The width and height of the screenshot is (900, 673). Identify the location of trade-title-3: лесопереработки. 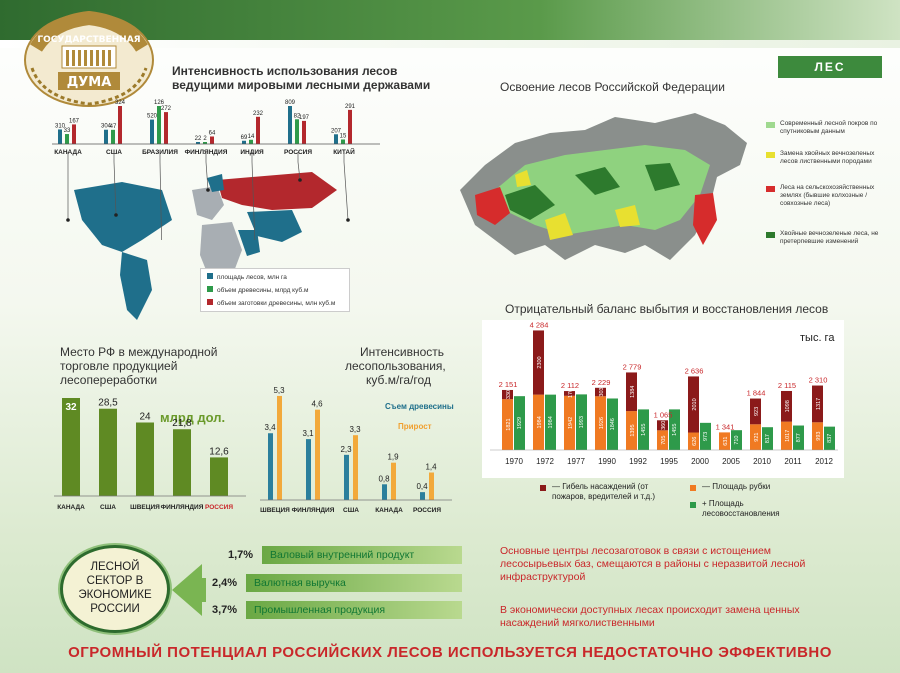
(109, 380).